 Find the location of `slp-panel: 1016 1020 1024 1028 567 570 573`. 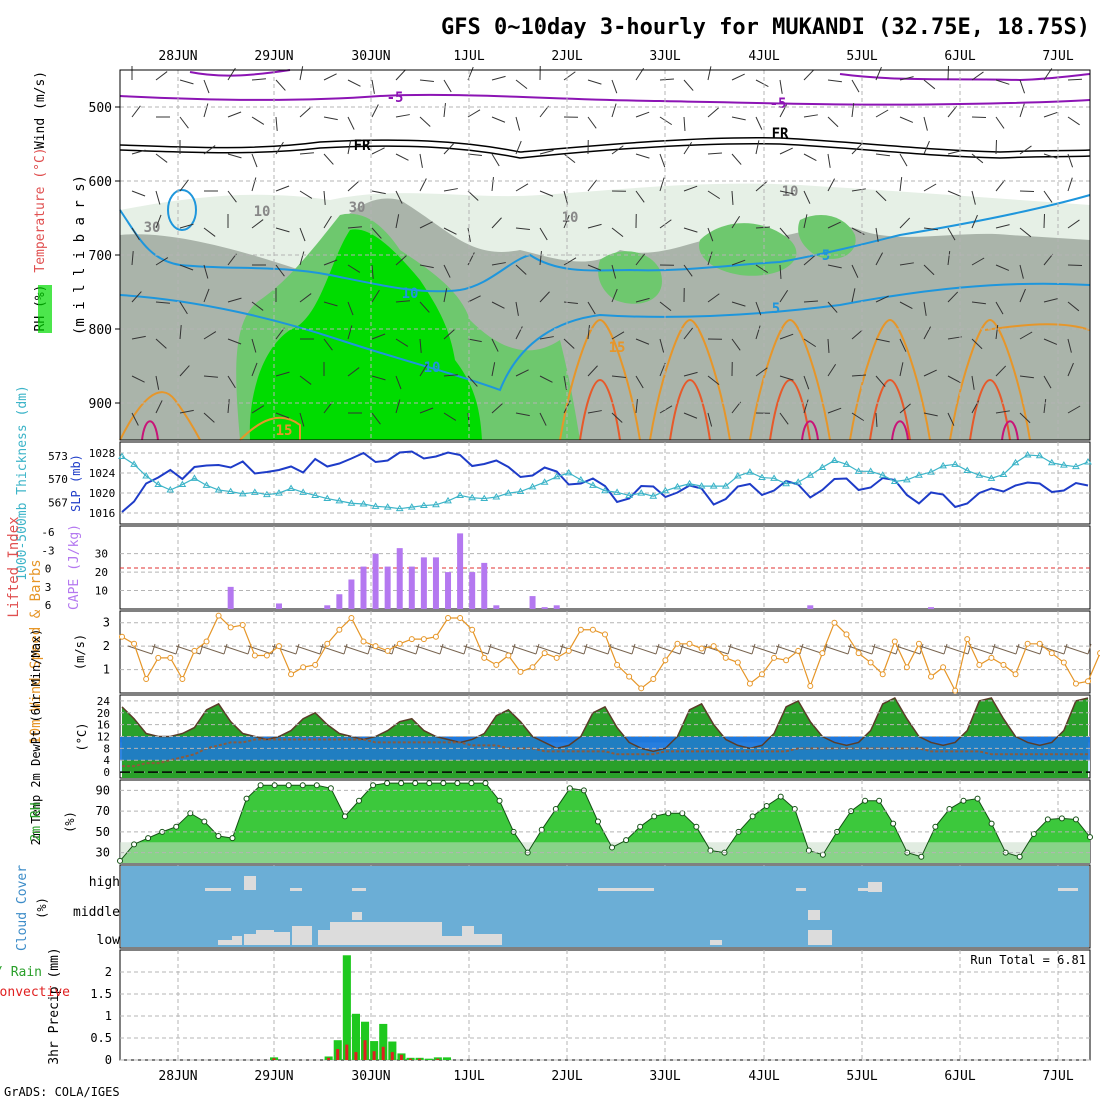

slp-panel: 1016 1020 1024 1028 567 570 573 is located at coordinates (570, 483).